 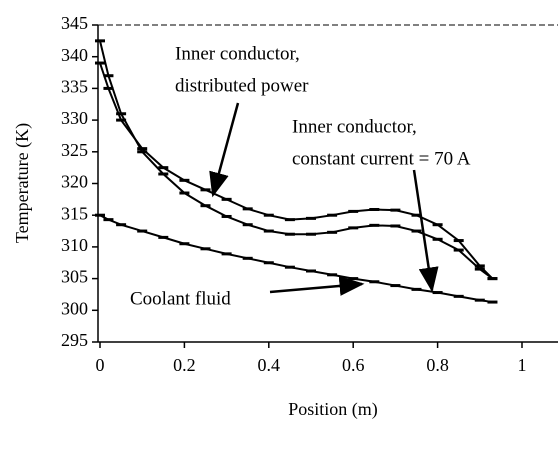 I want to click on x-tick-label: 0.8, so click(x=437, y=365).